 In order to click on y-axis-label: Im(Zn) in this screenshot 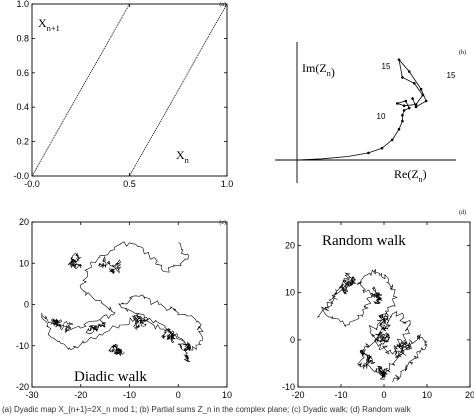, I will do `click(318, 70)`.